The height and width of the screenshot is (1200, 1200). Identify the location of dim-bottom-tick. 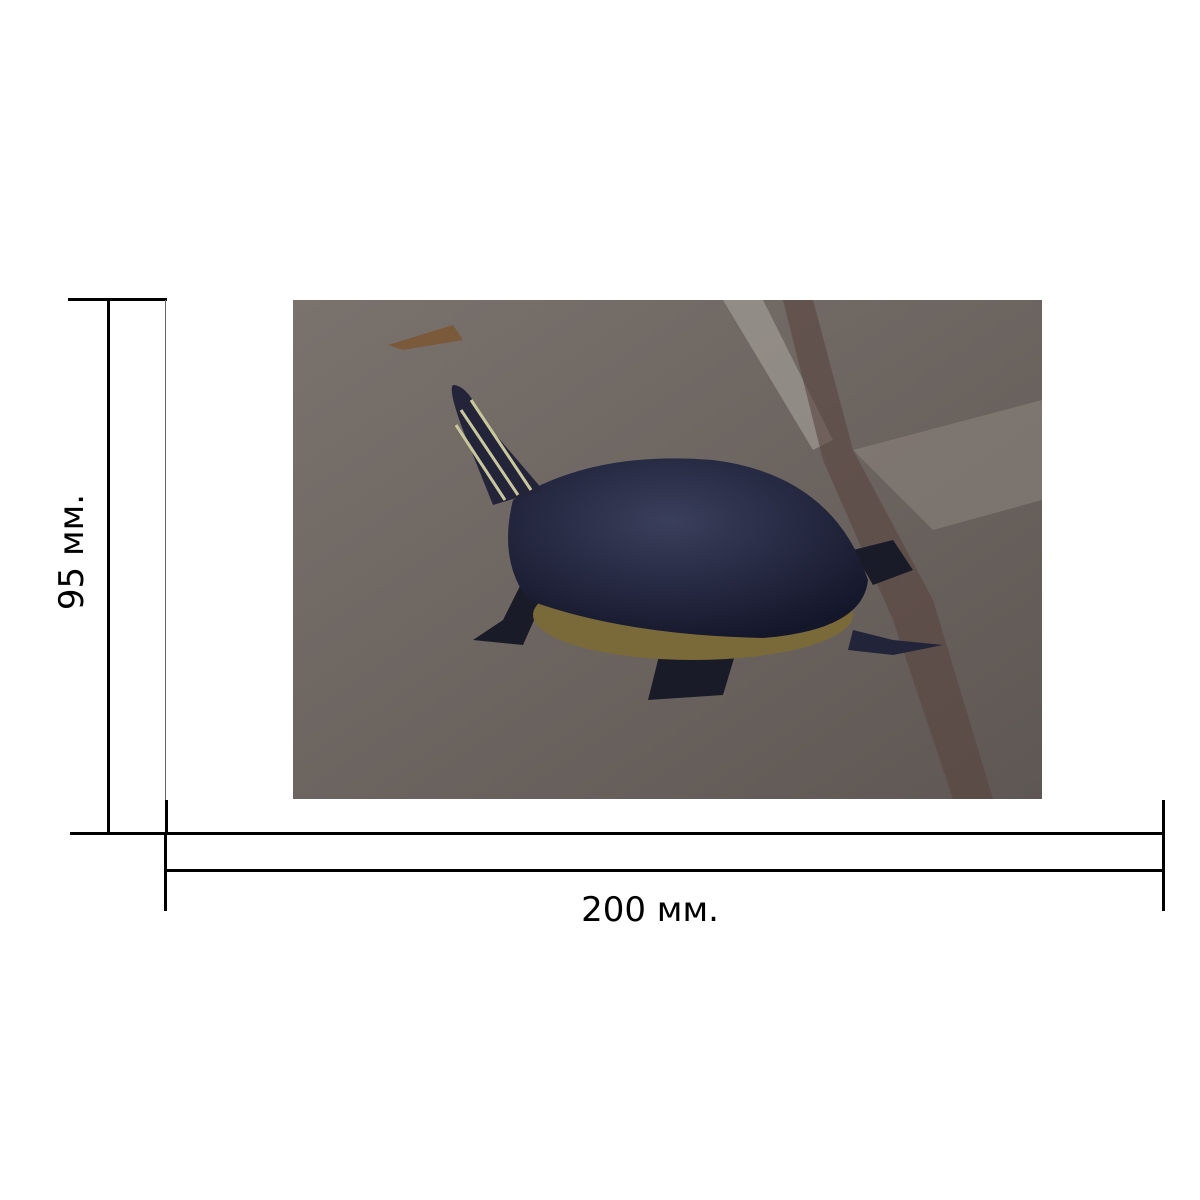
(617, 833).